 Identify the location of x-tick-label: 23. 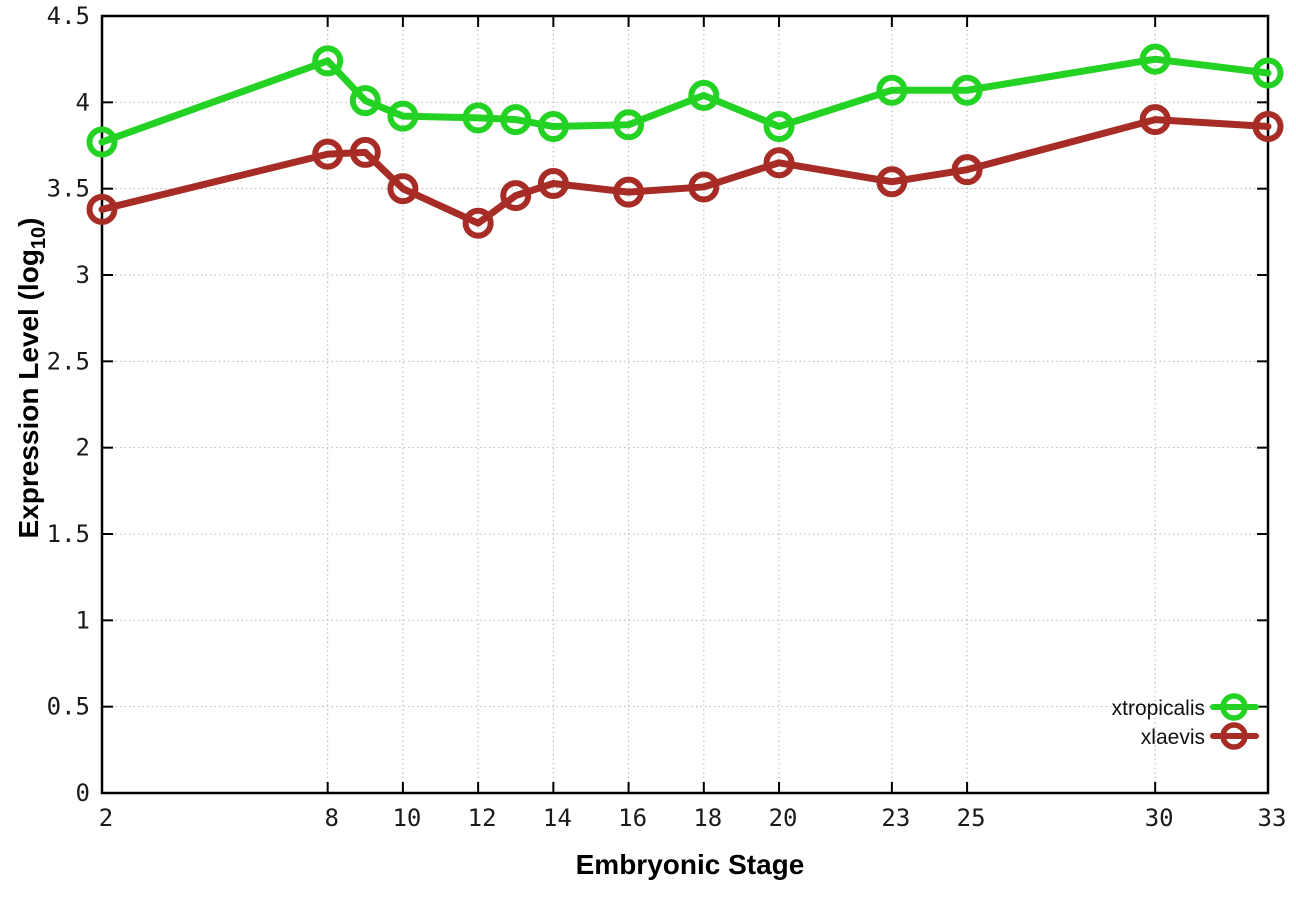
(895, 818).